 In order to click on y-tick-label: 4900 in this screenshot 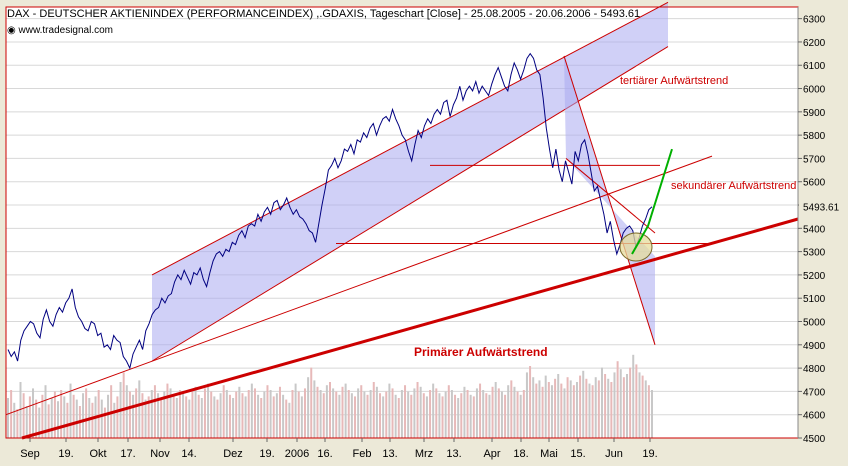, I will do `click(814, 346)`.